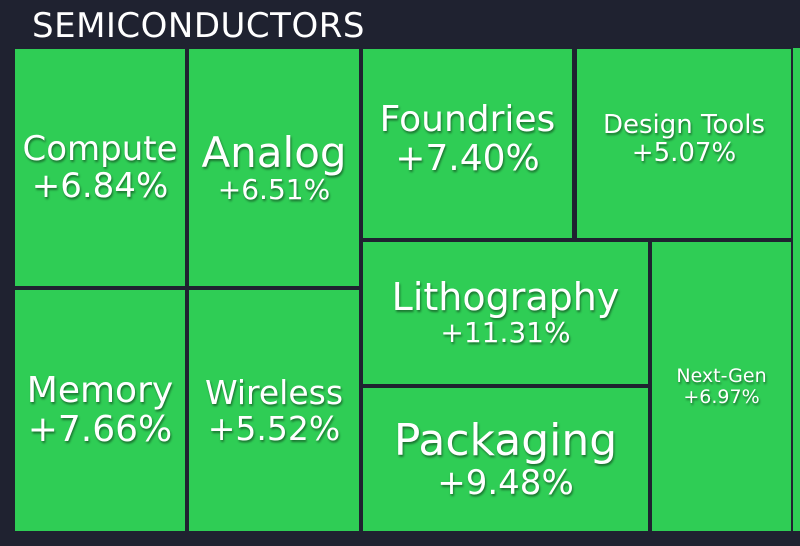  Describe the element at coordinates (505, 482) in the screenshot. I see `tile-change: +9.48%` at that location.